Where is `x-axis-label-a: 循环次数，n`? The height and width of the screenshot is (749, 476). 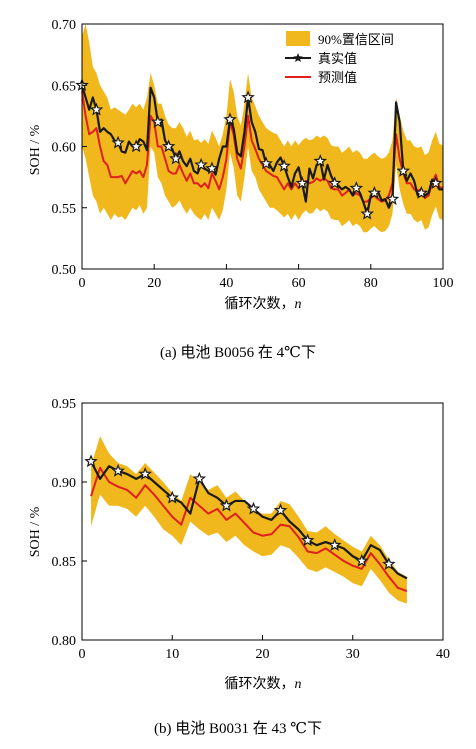
x-axis-label-a: 循环次数，n is located at coordinates (263, 304).